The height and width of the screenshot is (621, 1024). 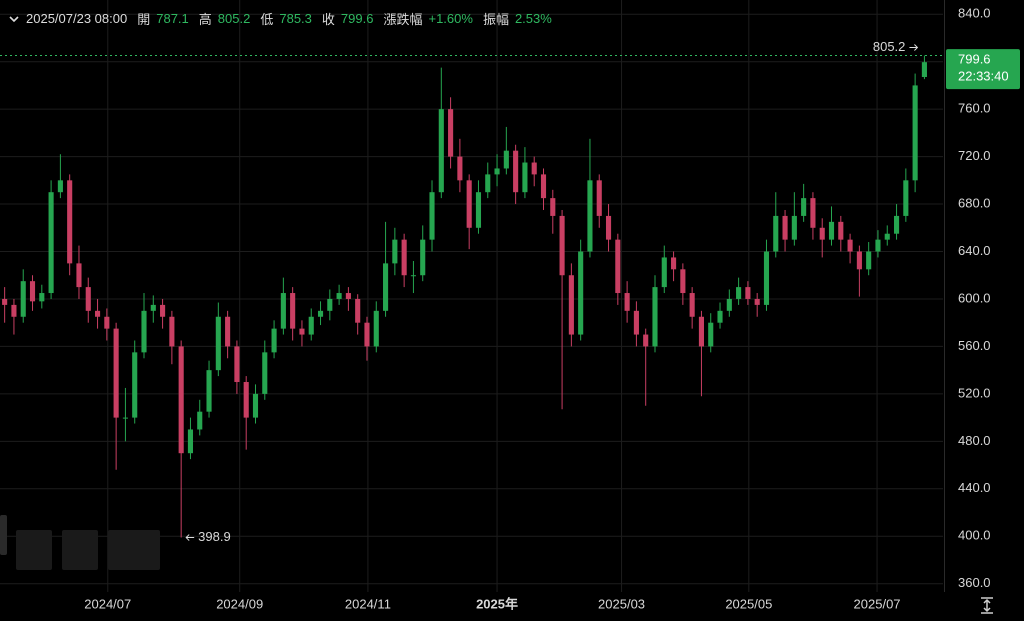 I want to click on max-arrow, so click(x=914, y=47).